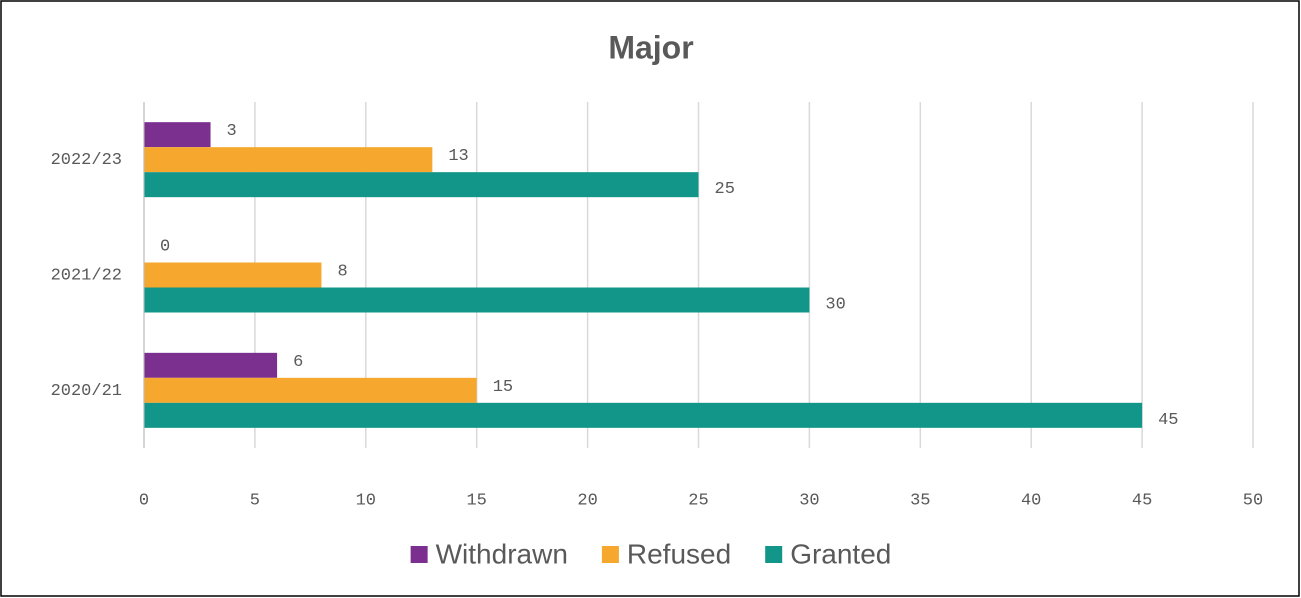 The image size is (1301, 598). Describe the element at coordinates (920, 500) in the screenshot. I see `x-tick-label: 35` at that location.